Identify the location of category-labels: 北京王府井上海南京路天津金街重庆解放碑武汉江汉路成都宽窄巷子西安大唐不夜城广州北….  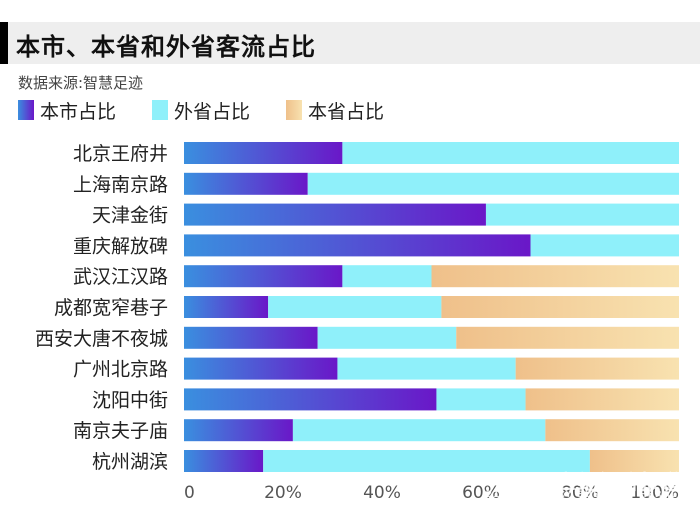
(101, 308).